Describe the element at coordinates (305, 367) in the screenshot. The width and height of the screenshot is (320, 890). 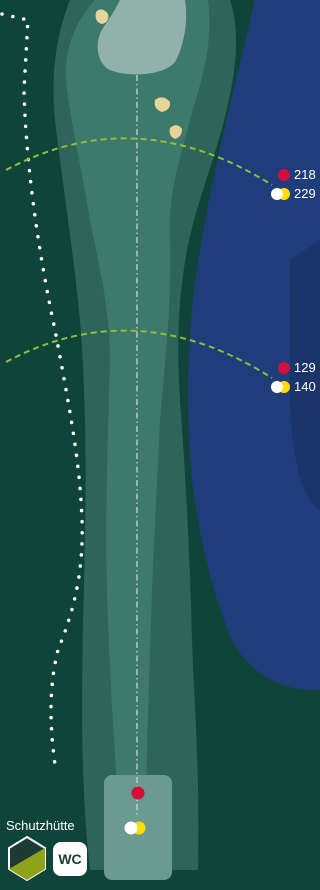
I see `distance-red-2: 129` at that location.